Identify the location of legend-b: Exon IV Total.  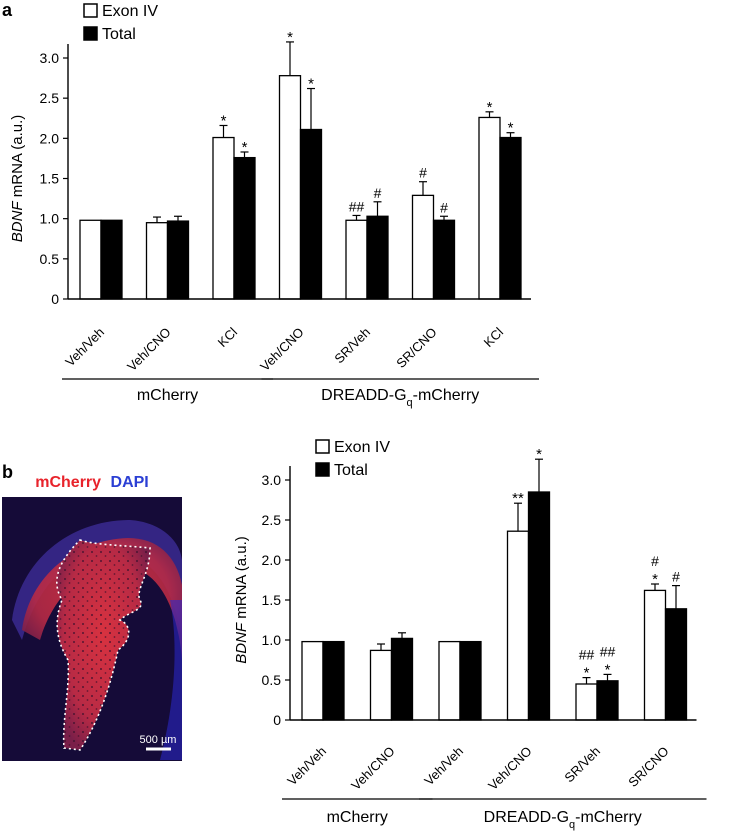
(352, 459).